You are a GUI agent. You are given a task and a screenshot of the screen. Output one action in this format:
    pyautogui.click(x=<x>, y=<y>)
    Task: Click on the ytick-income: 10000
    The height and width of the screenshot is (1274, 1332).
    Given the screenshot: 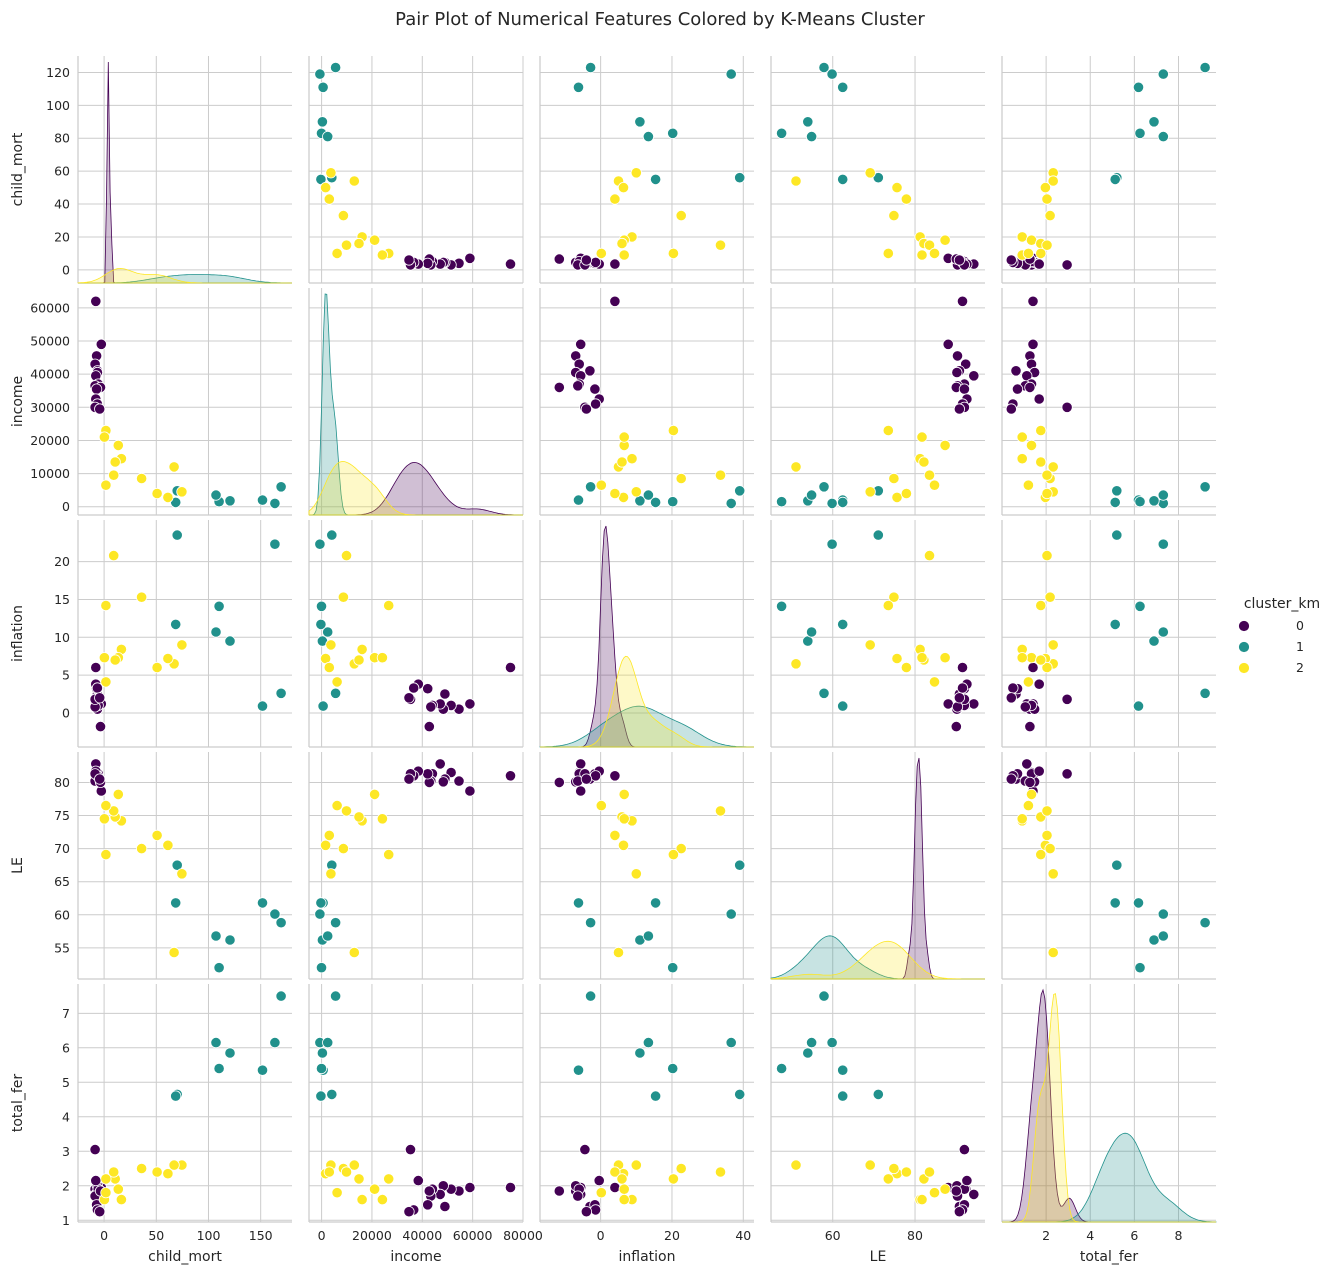 What is the action you would take?
    pyautogui.click(x=50, y=473)
    